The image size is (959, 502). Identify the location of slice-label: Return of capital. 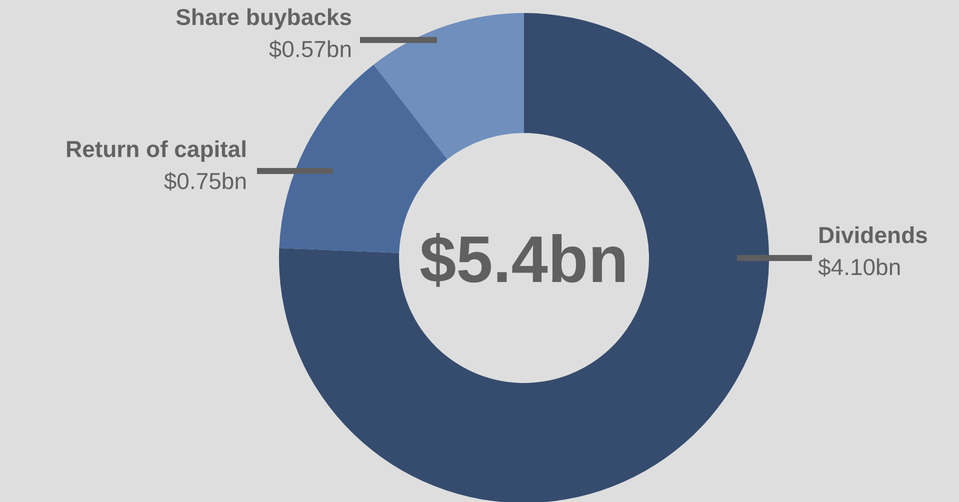
(156, 149).